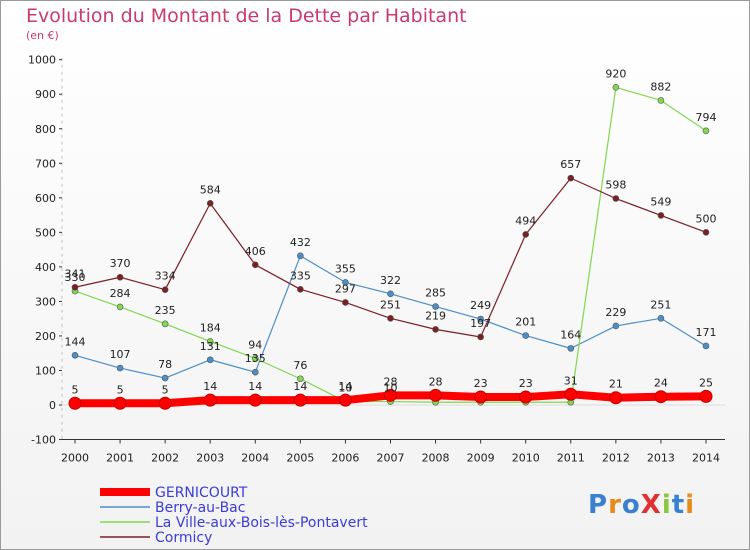 Image resolution: width=750 pixels, height=550 pixels. I want to click on data-label: 164, so click(570, 334).